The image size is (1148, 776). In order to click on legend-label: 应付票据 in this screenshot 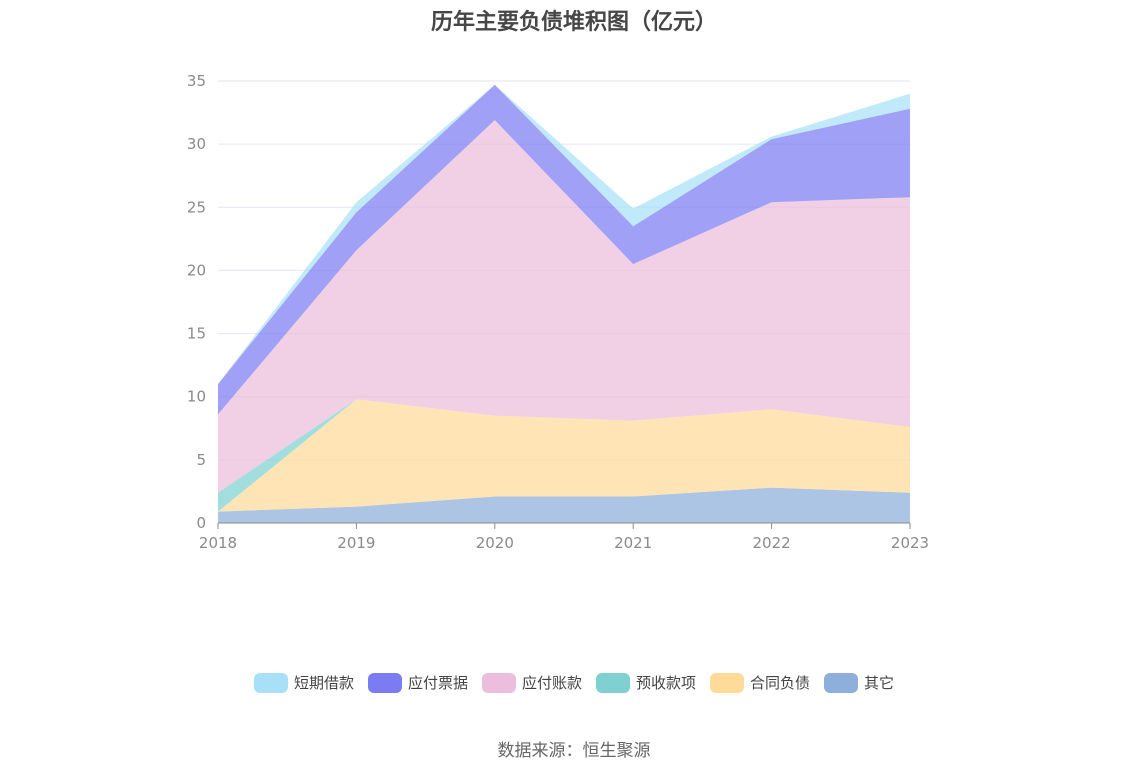, I will do `click(437, 683)`.